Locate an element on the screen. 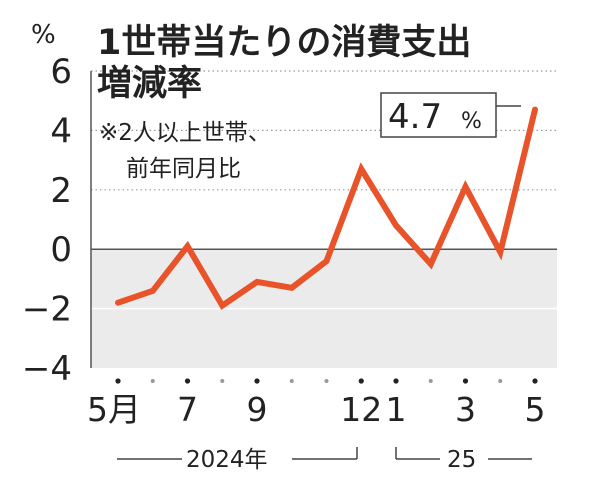  chart-title-line-1: 1世帯当たりの消費支出 is located at coordinates (284, 43).